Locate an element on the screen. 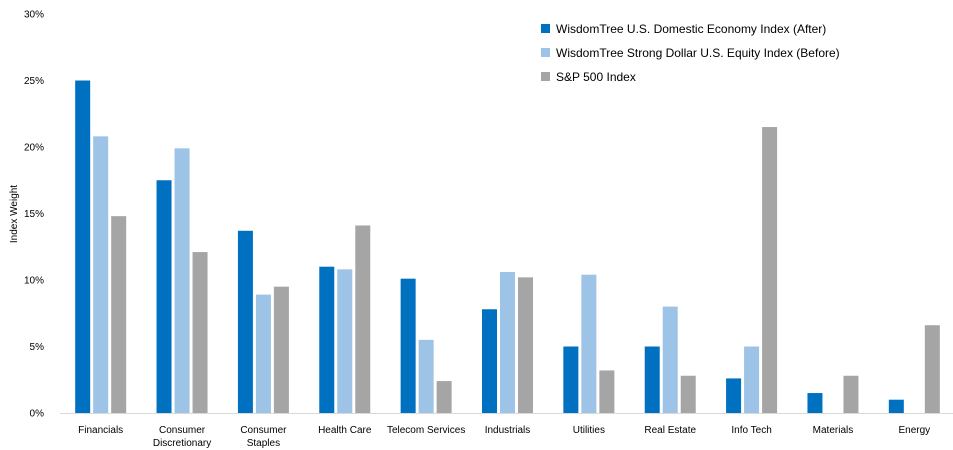 This screenshot has height=450, width=953. y-tick-label: 0% is located at coordinates (37, 414).